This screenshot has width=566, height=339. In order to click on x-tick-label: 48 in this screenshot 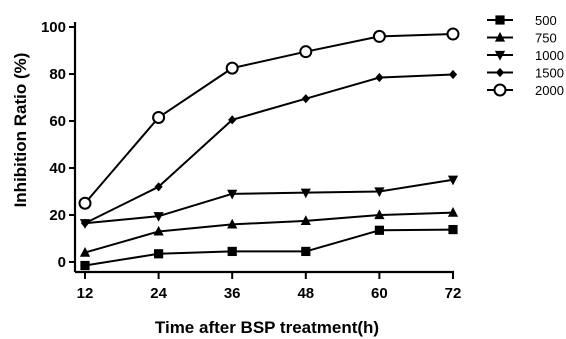, I will do `click(305, 293)`.